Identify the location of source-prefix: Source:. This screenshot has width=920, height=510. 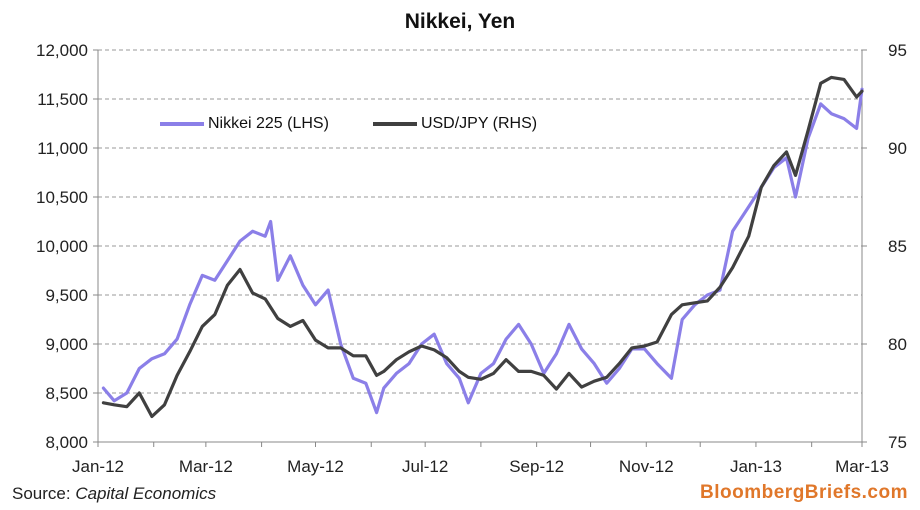
(44, 493).